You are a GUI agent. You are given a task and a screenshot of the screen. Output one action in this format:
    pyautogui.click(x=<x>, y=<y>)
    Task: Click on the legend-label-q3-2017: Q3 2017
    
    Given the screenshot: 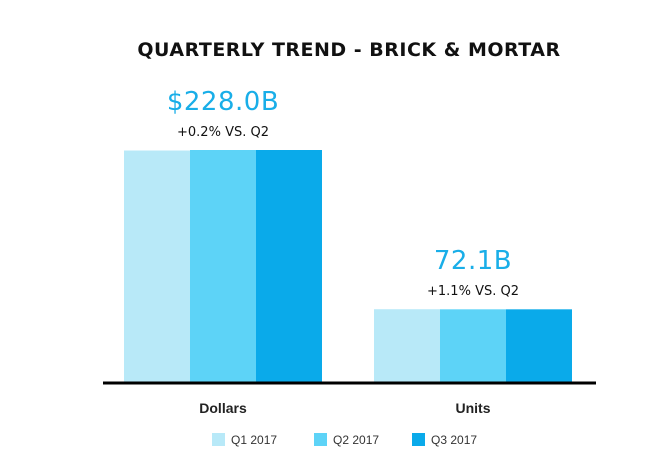 What is the action you would take?
    pyautogui.click(x=454, y=440)
    